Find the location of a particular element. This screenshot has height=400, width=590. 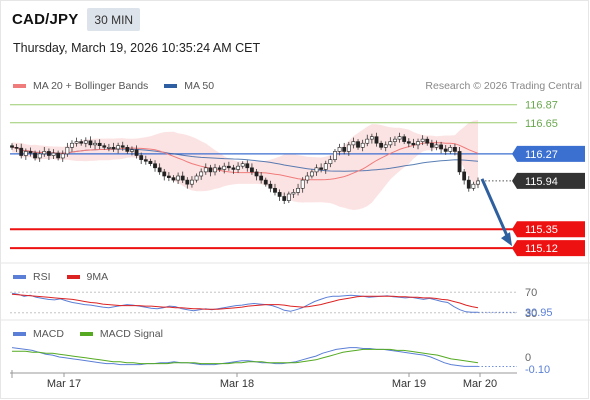

ma20-legend-label: MA 20 + Bollinger Bands is located at coordinates (91, 86).